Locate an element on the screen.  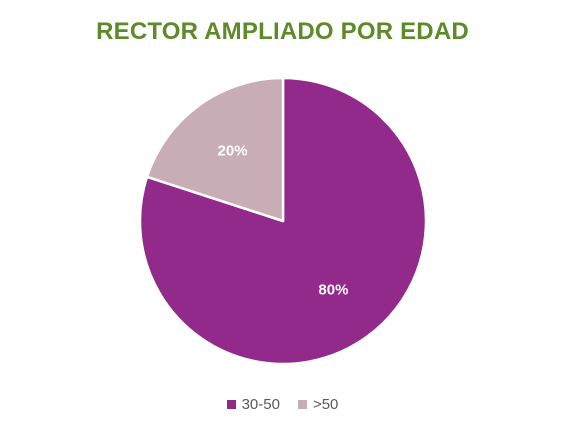
legend-label-30-50: 30-50 is located at coordinates (260, 404).